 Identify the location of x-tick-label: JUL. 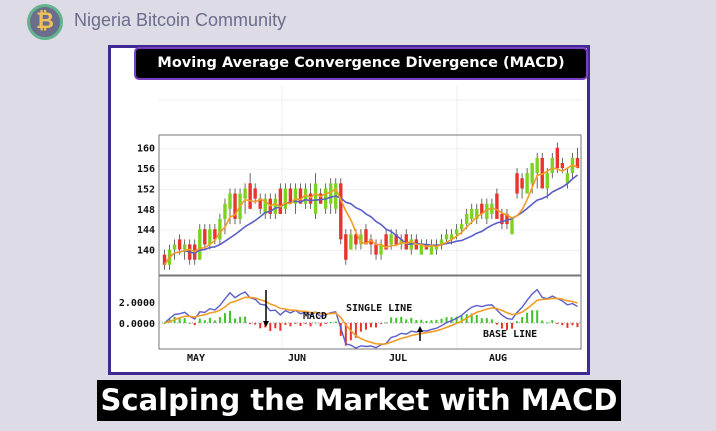
(398, 358).